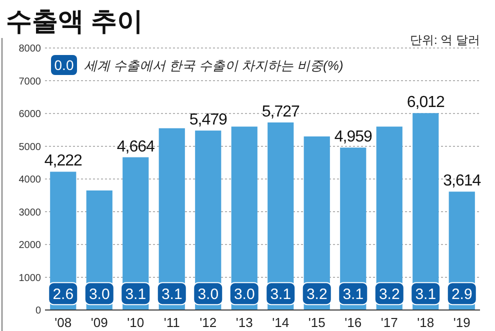  I want to click on y-tick-label: 4000, so click(30, 180).